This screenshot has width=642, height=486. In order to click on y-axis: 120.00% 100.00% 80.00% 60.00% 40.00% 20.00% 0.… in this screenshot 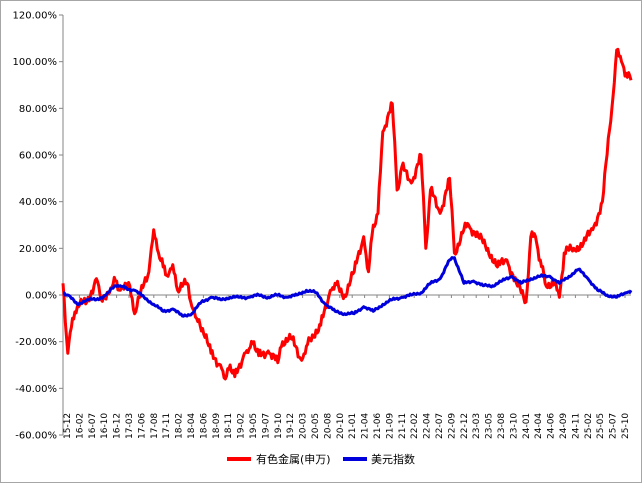, I will do `click(38, 226)`.